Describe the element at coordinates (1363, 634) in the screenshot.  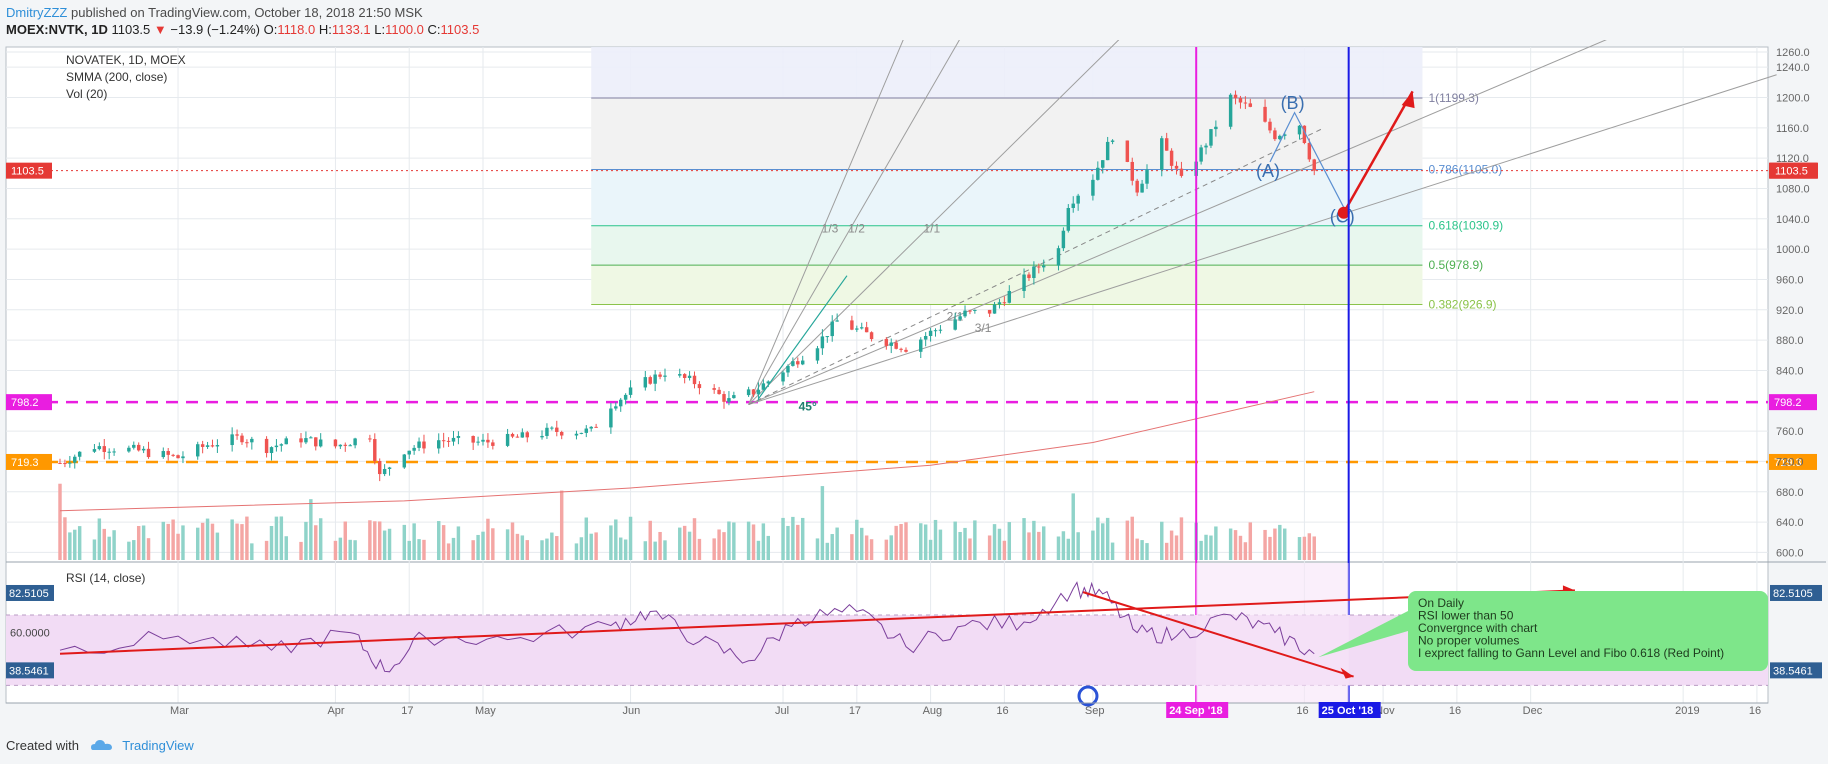
I see `note-pointer` at that location.